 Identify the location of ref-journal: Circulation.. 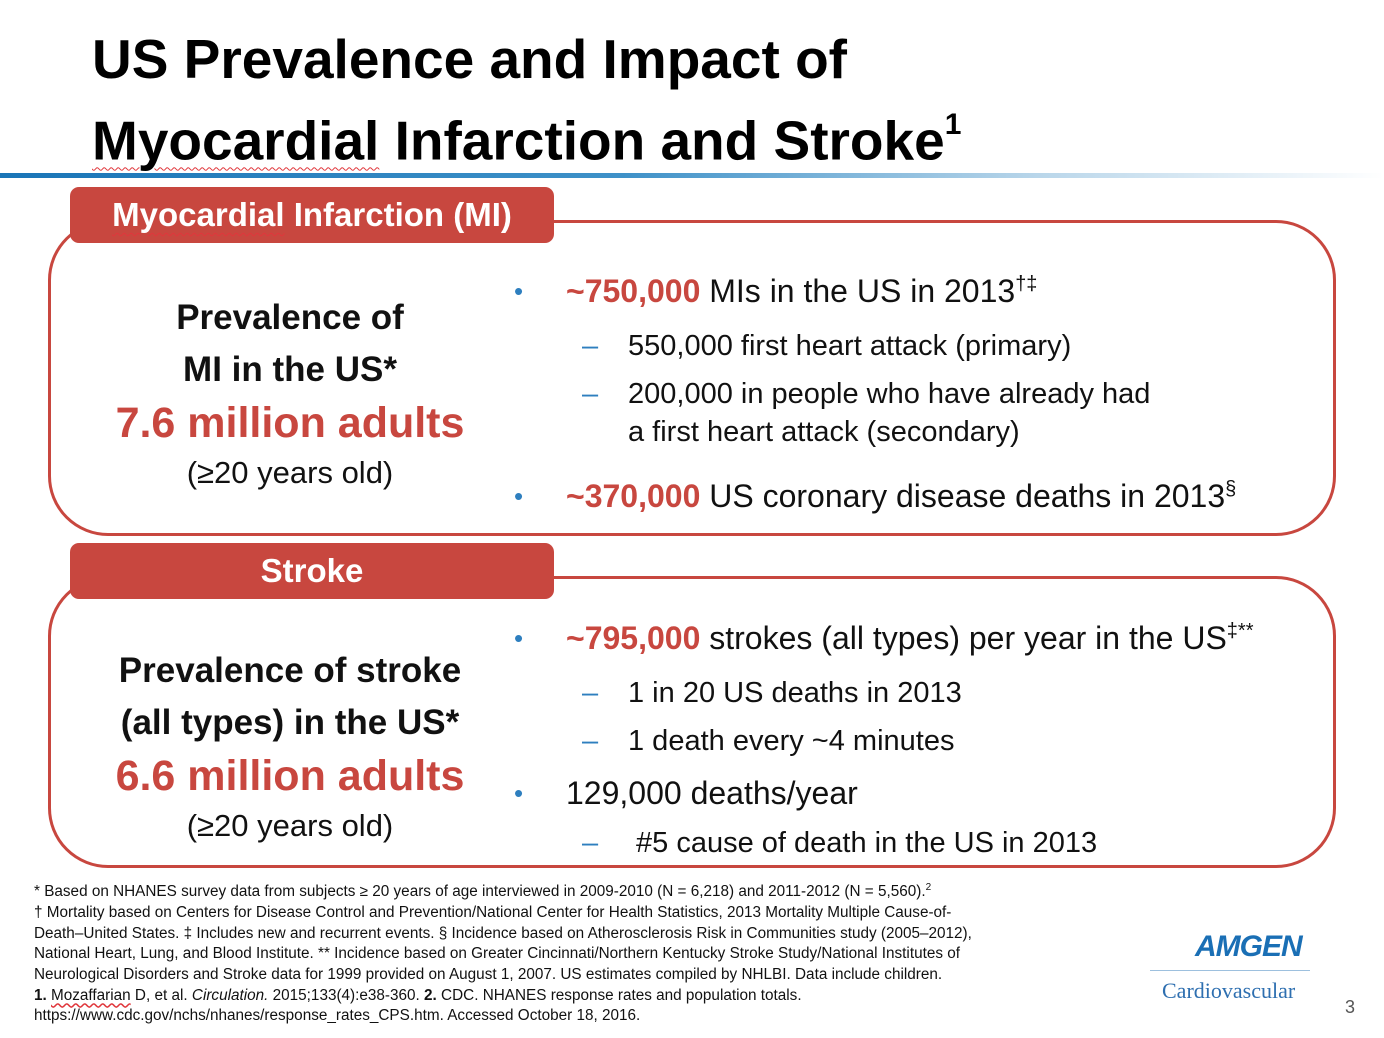
(230, 995).